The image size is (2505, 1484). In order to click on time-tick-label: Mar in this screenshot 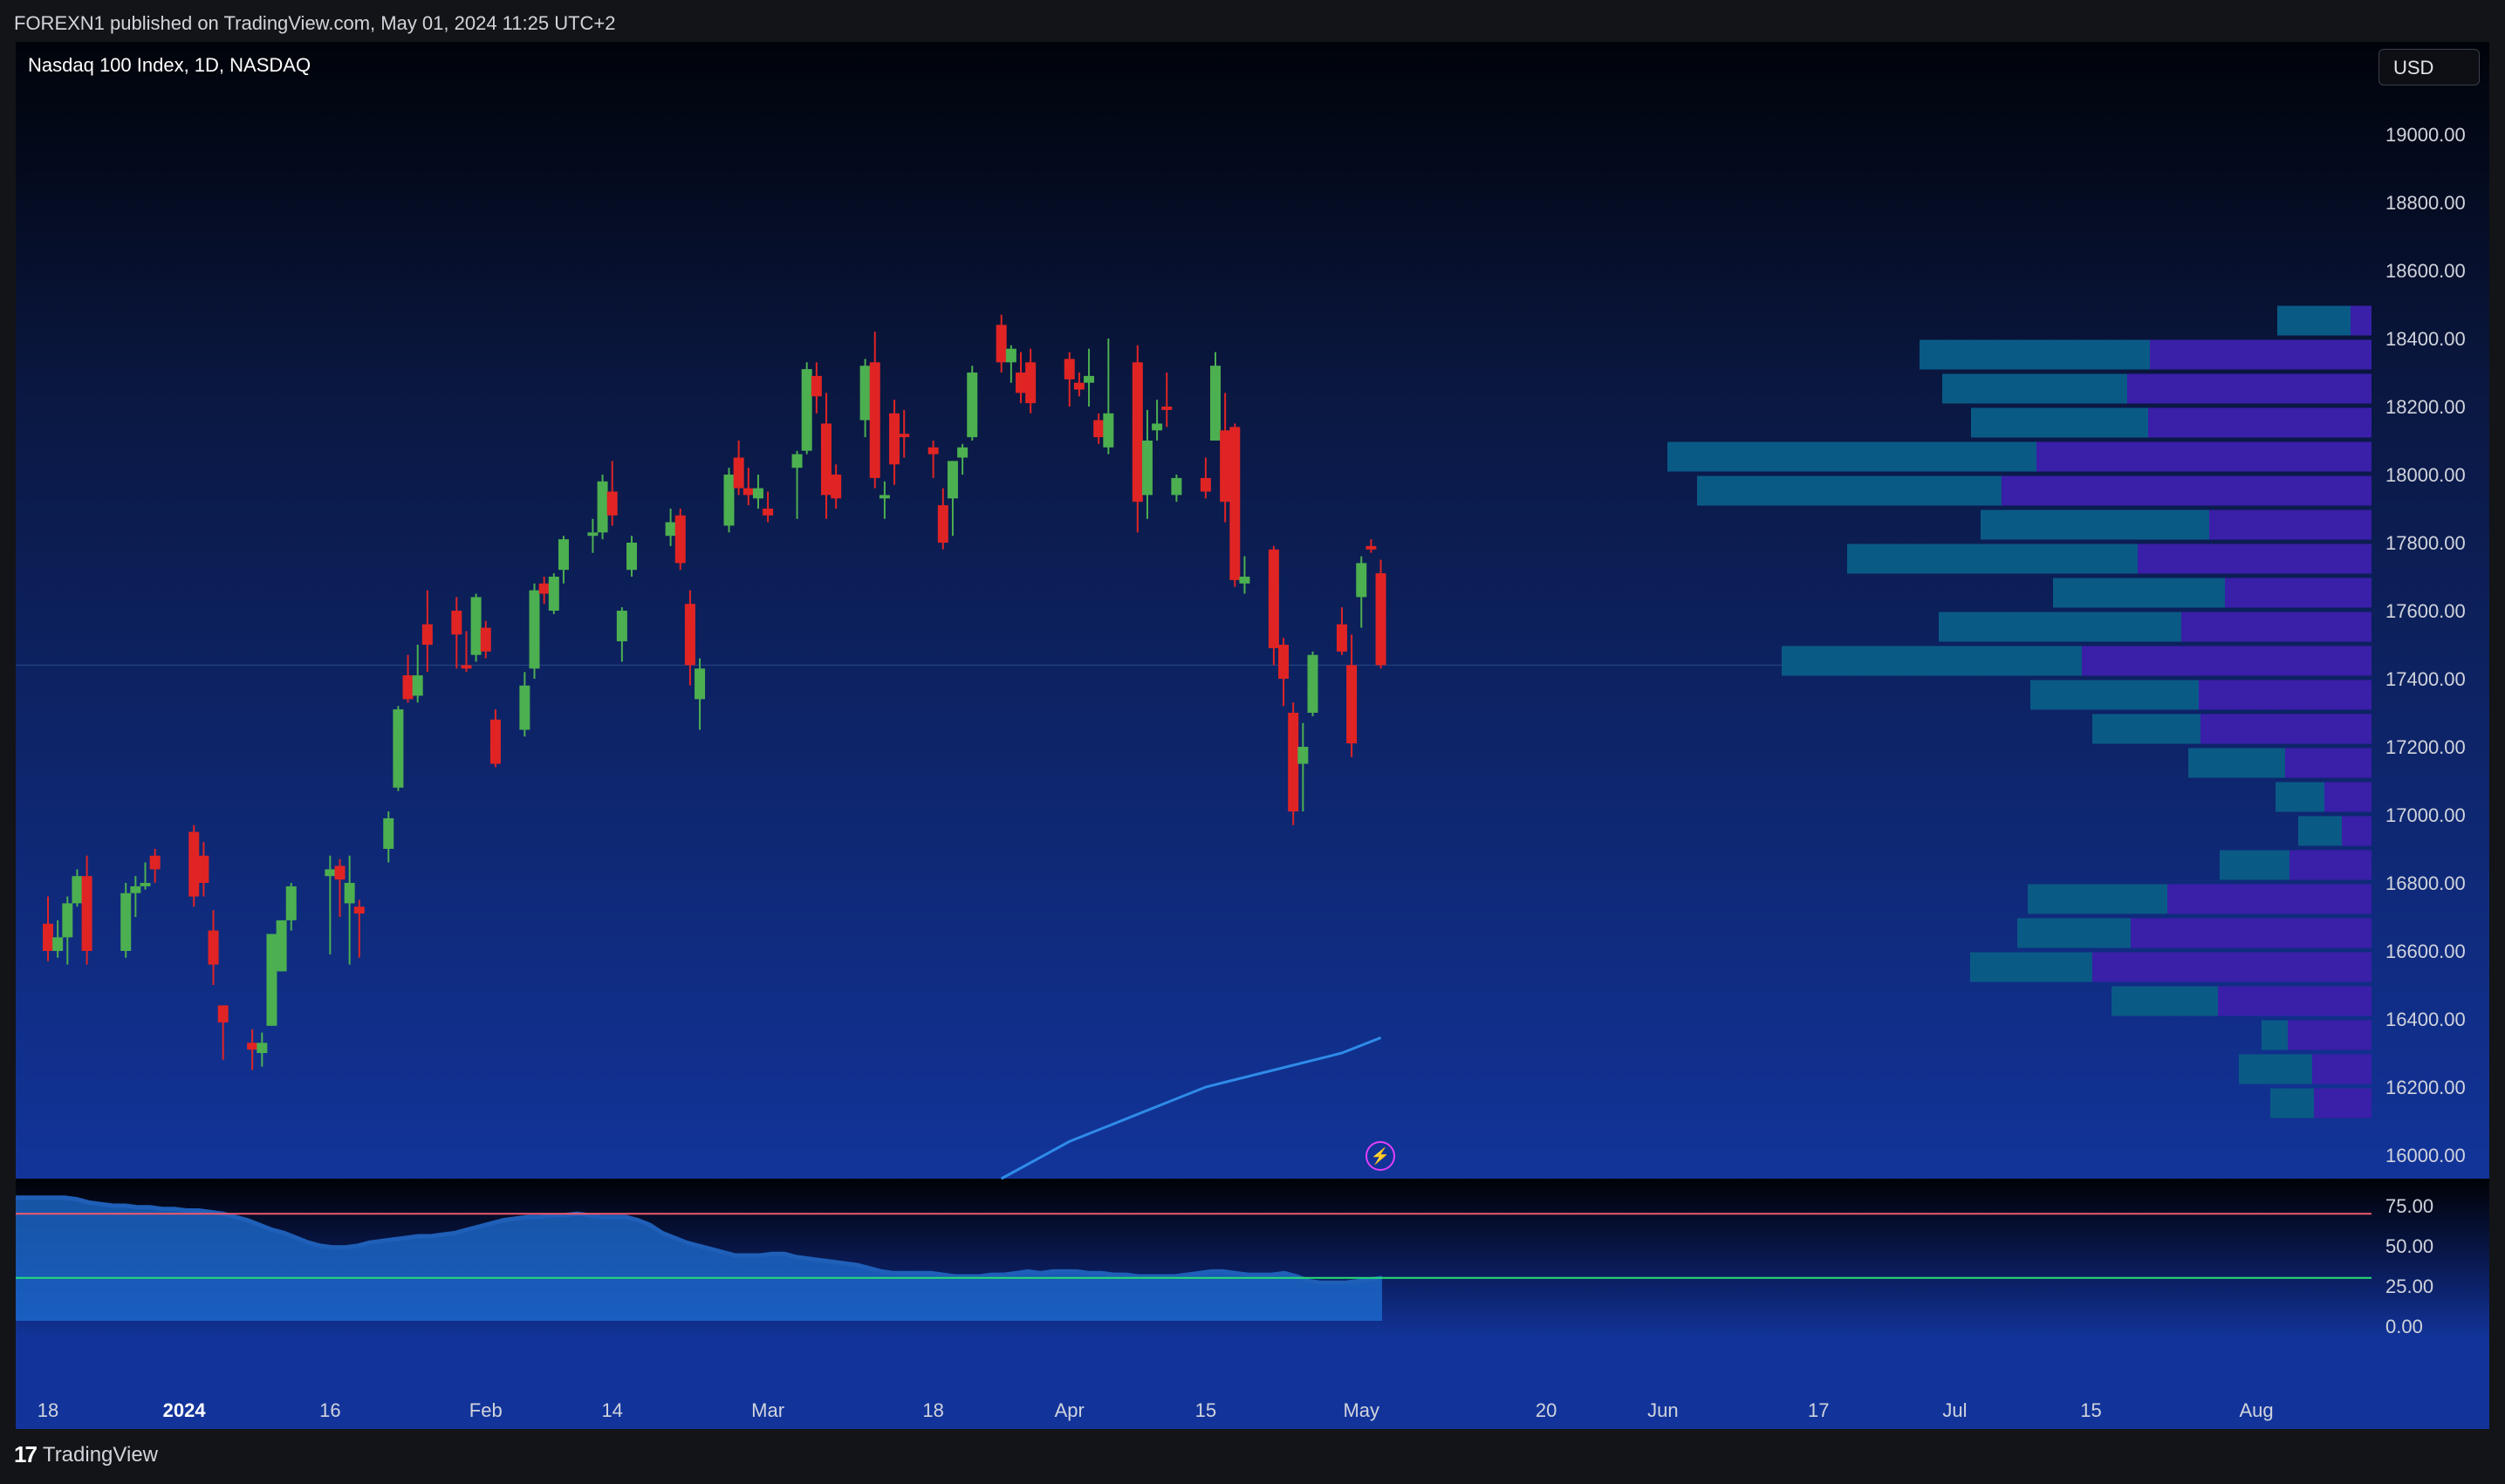, I will do `click(768, 1410)`.